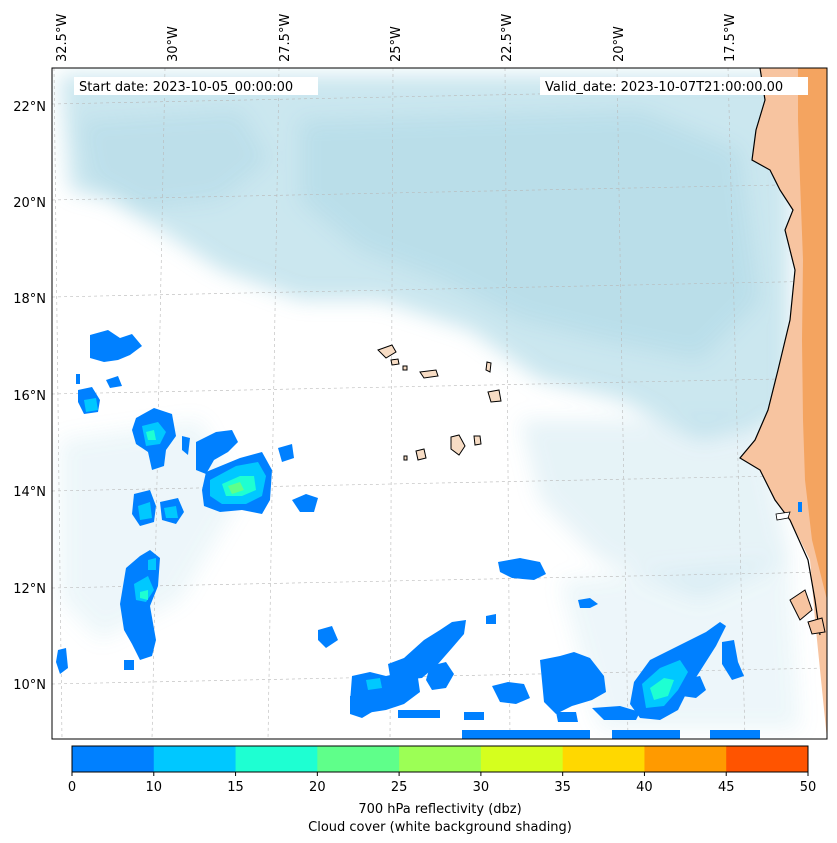 This screenshot has width=837, height=843. What do you see at coordinates (154, 787) in the screenshot?
I see `colorbar-tick-label: 10` at bounding box center [154, 787].